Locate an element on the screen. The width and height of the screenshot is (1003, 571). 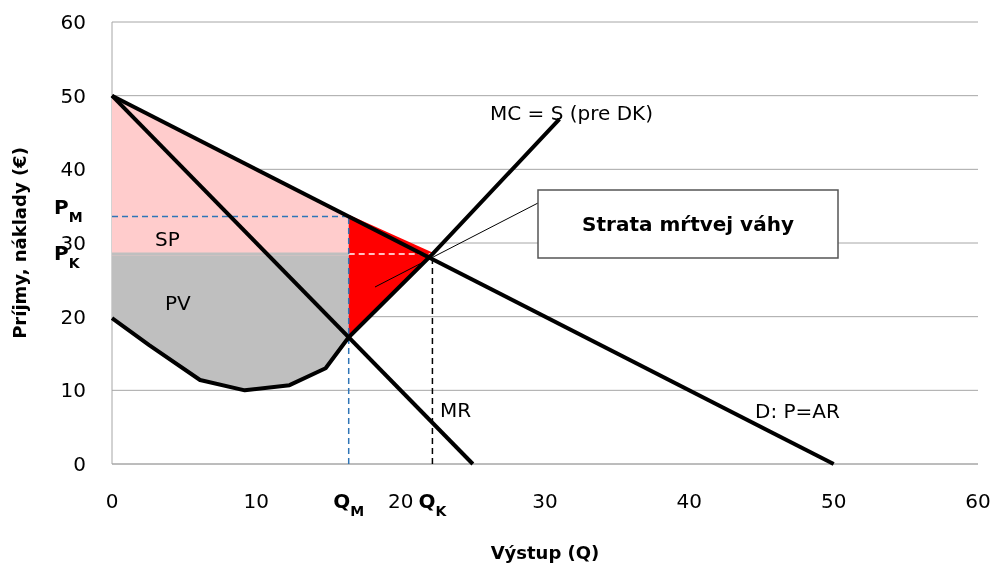
y-axis-title: Príjmy, náklady (€) is located at coordinates (19, 243).